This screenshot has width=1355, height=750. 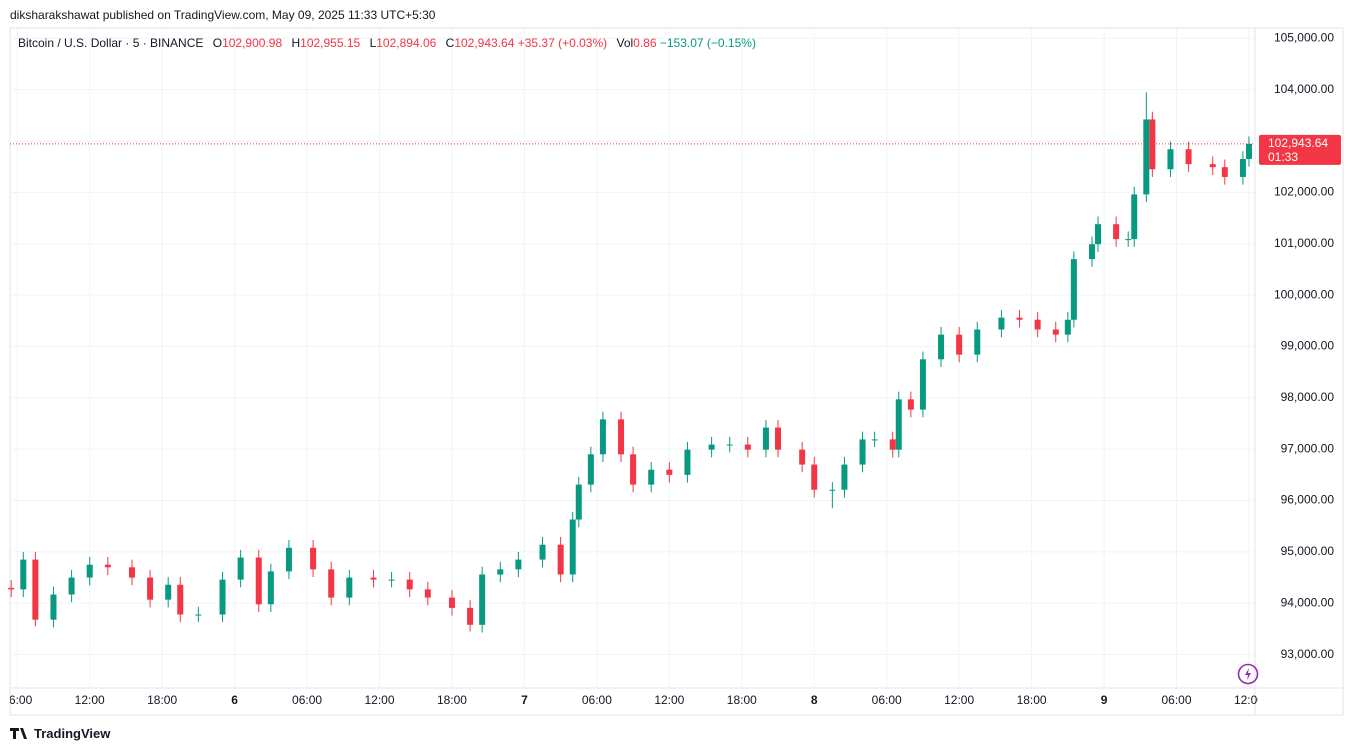 What do you see at coordinates (252, 43) in the screenshot?
I see `o-value: 102,900.98` at bounding box center [252, 43].